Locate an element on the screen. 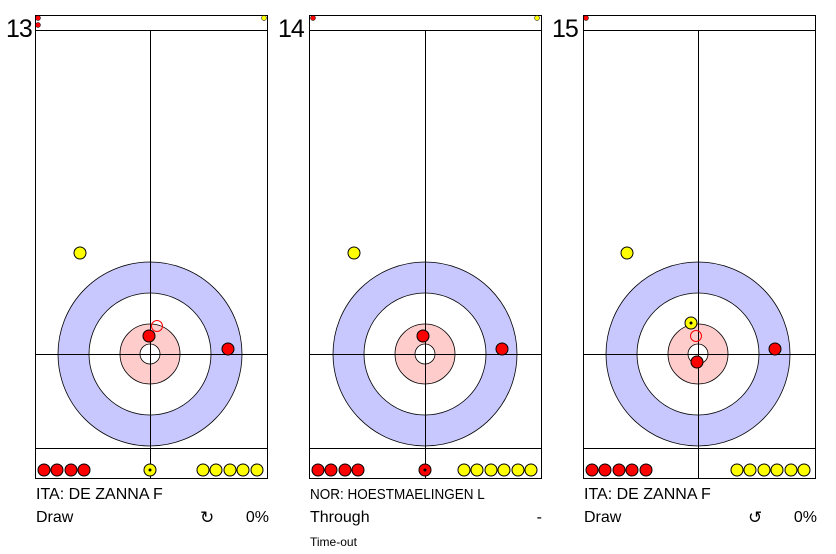 This screenshot has width=836, height=554. shot-percentage: - is located at coordinates (539, 517).